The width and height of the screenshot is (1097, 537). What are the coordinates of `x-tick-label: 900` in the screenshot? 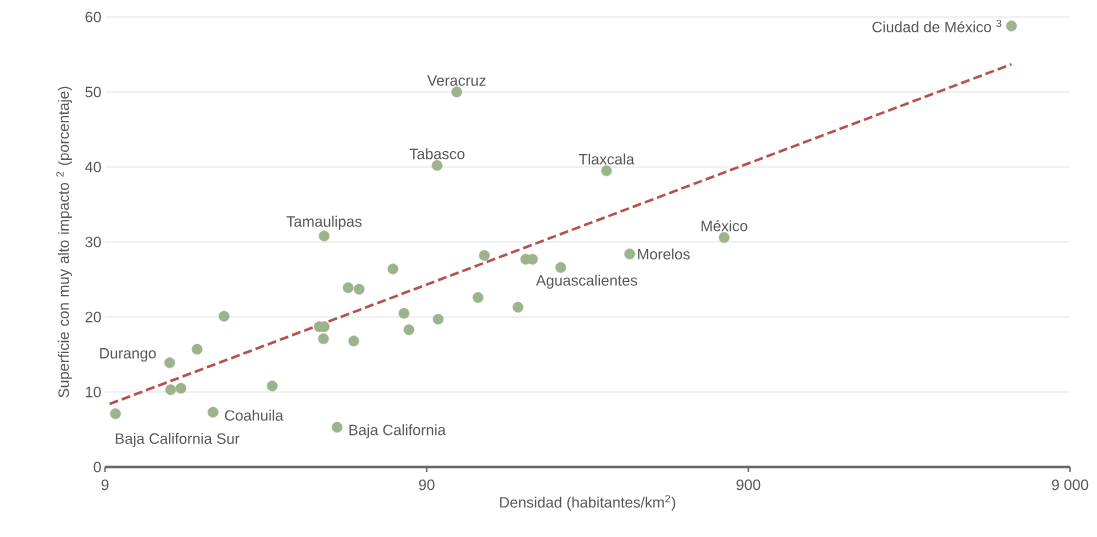 It's located at (748, 485).